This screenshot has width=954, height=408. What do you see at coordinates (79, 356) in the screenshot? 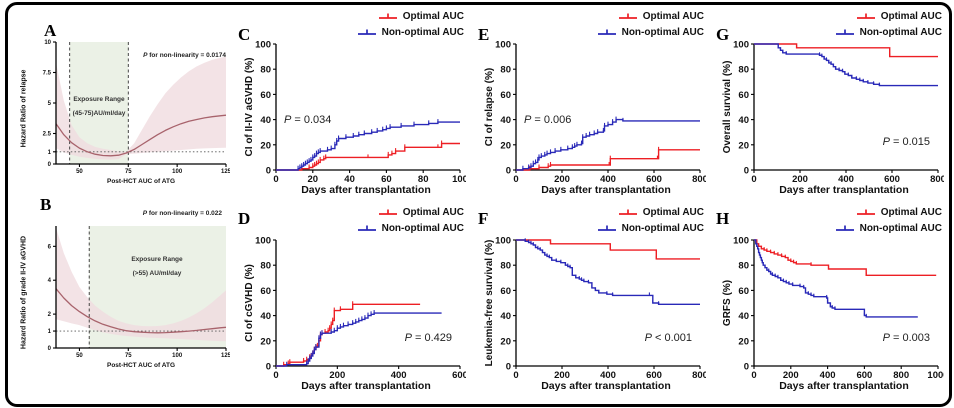
I see `svg-text: 50` at bounding box center [79, 356].